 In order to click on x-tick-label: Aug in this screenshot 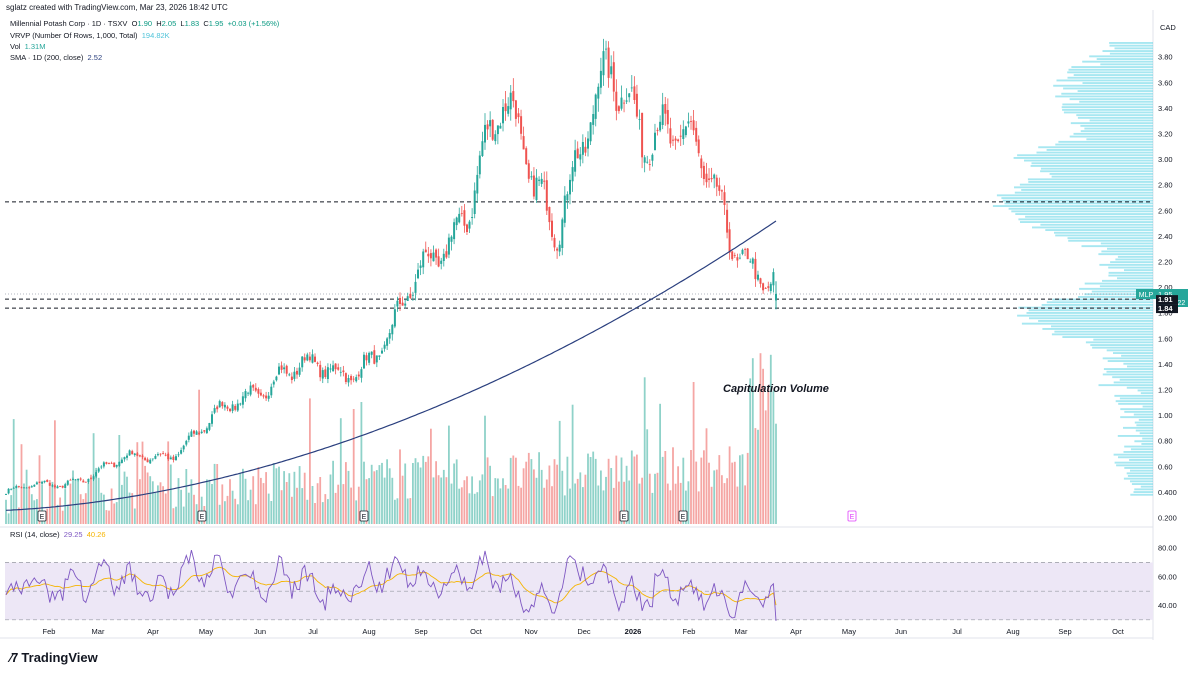, I will do `click(1012, 631)`.